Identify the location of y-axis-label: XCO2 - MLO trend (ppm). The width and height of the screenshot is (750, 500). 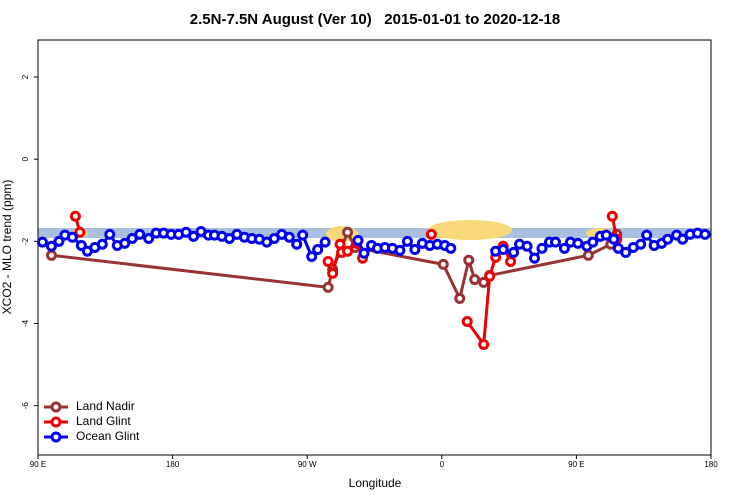
(7, 247).